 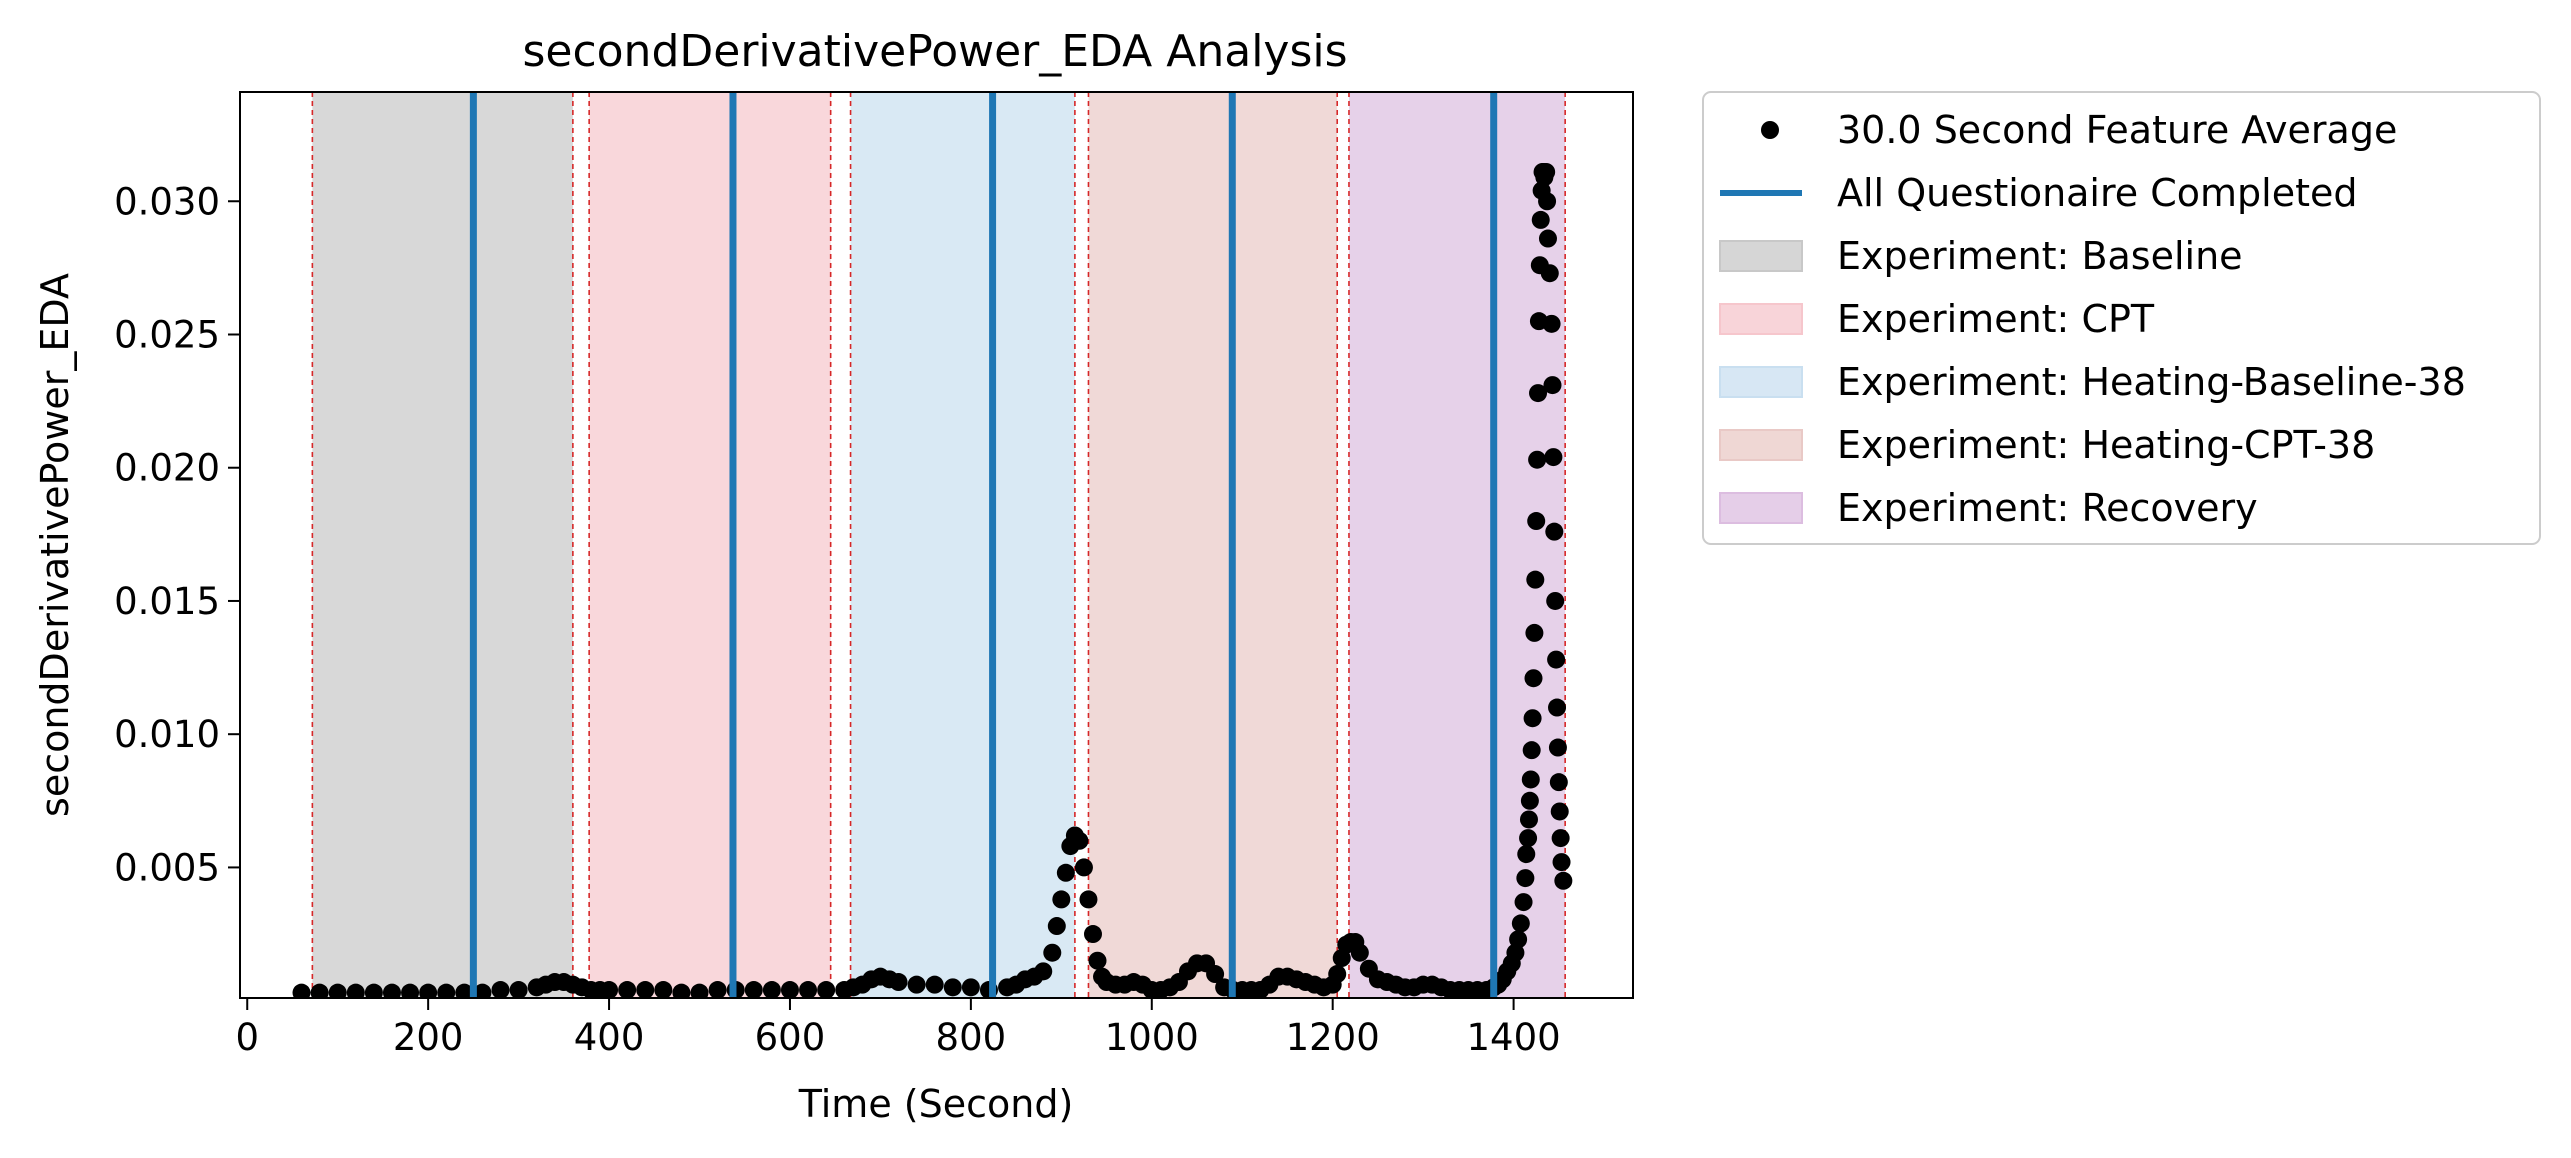 I want to click on x-tick-label: 1200, so click(x=1333, y=1037).